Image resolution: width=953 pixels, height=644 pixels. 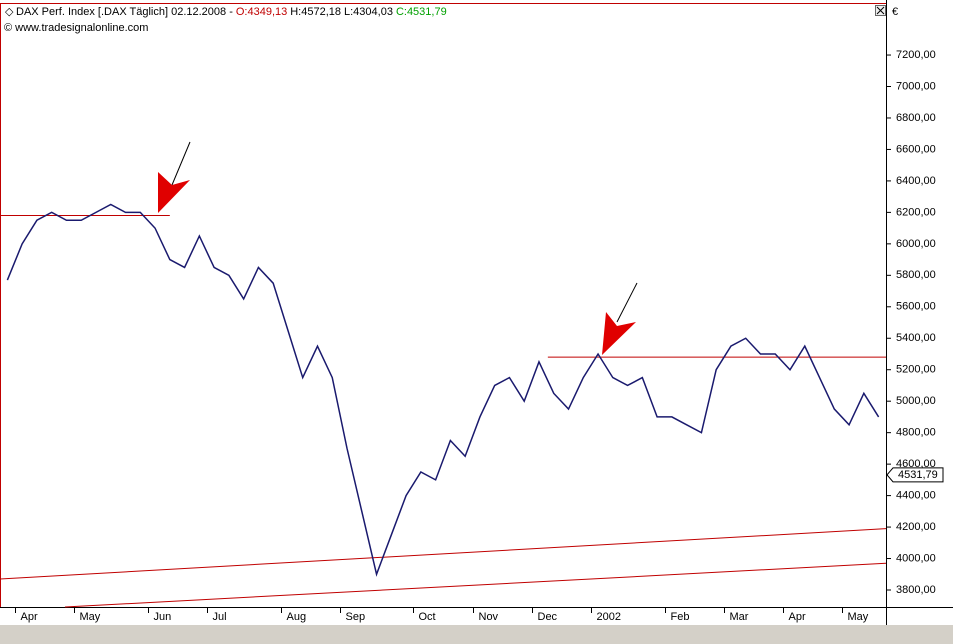 I want to click on close-icon, so click(x=880, y=10).